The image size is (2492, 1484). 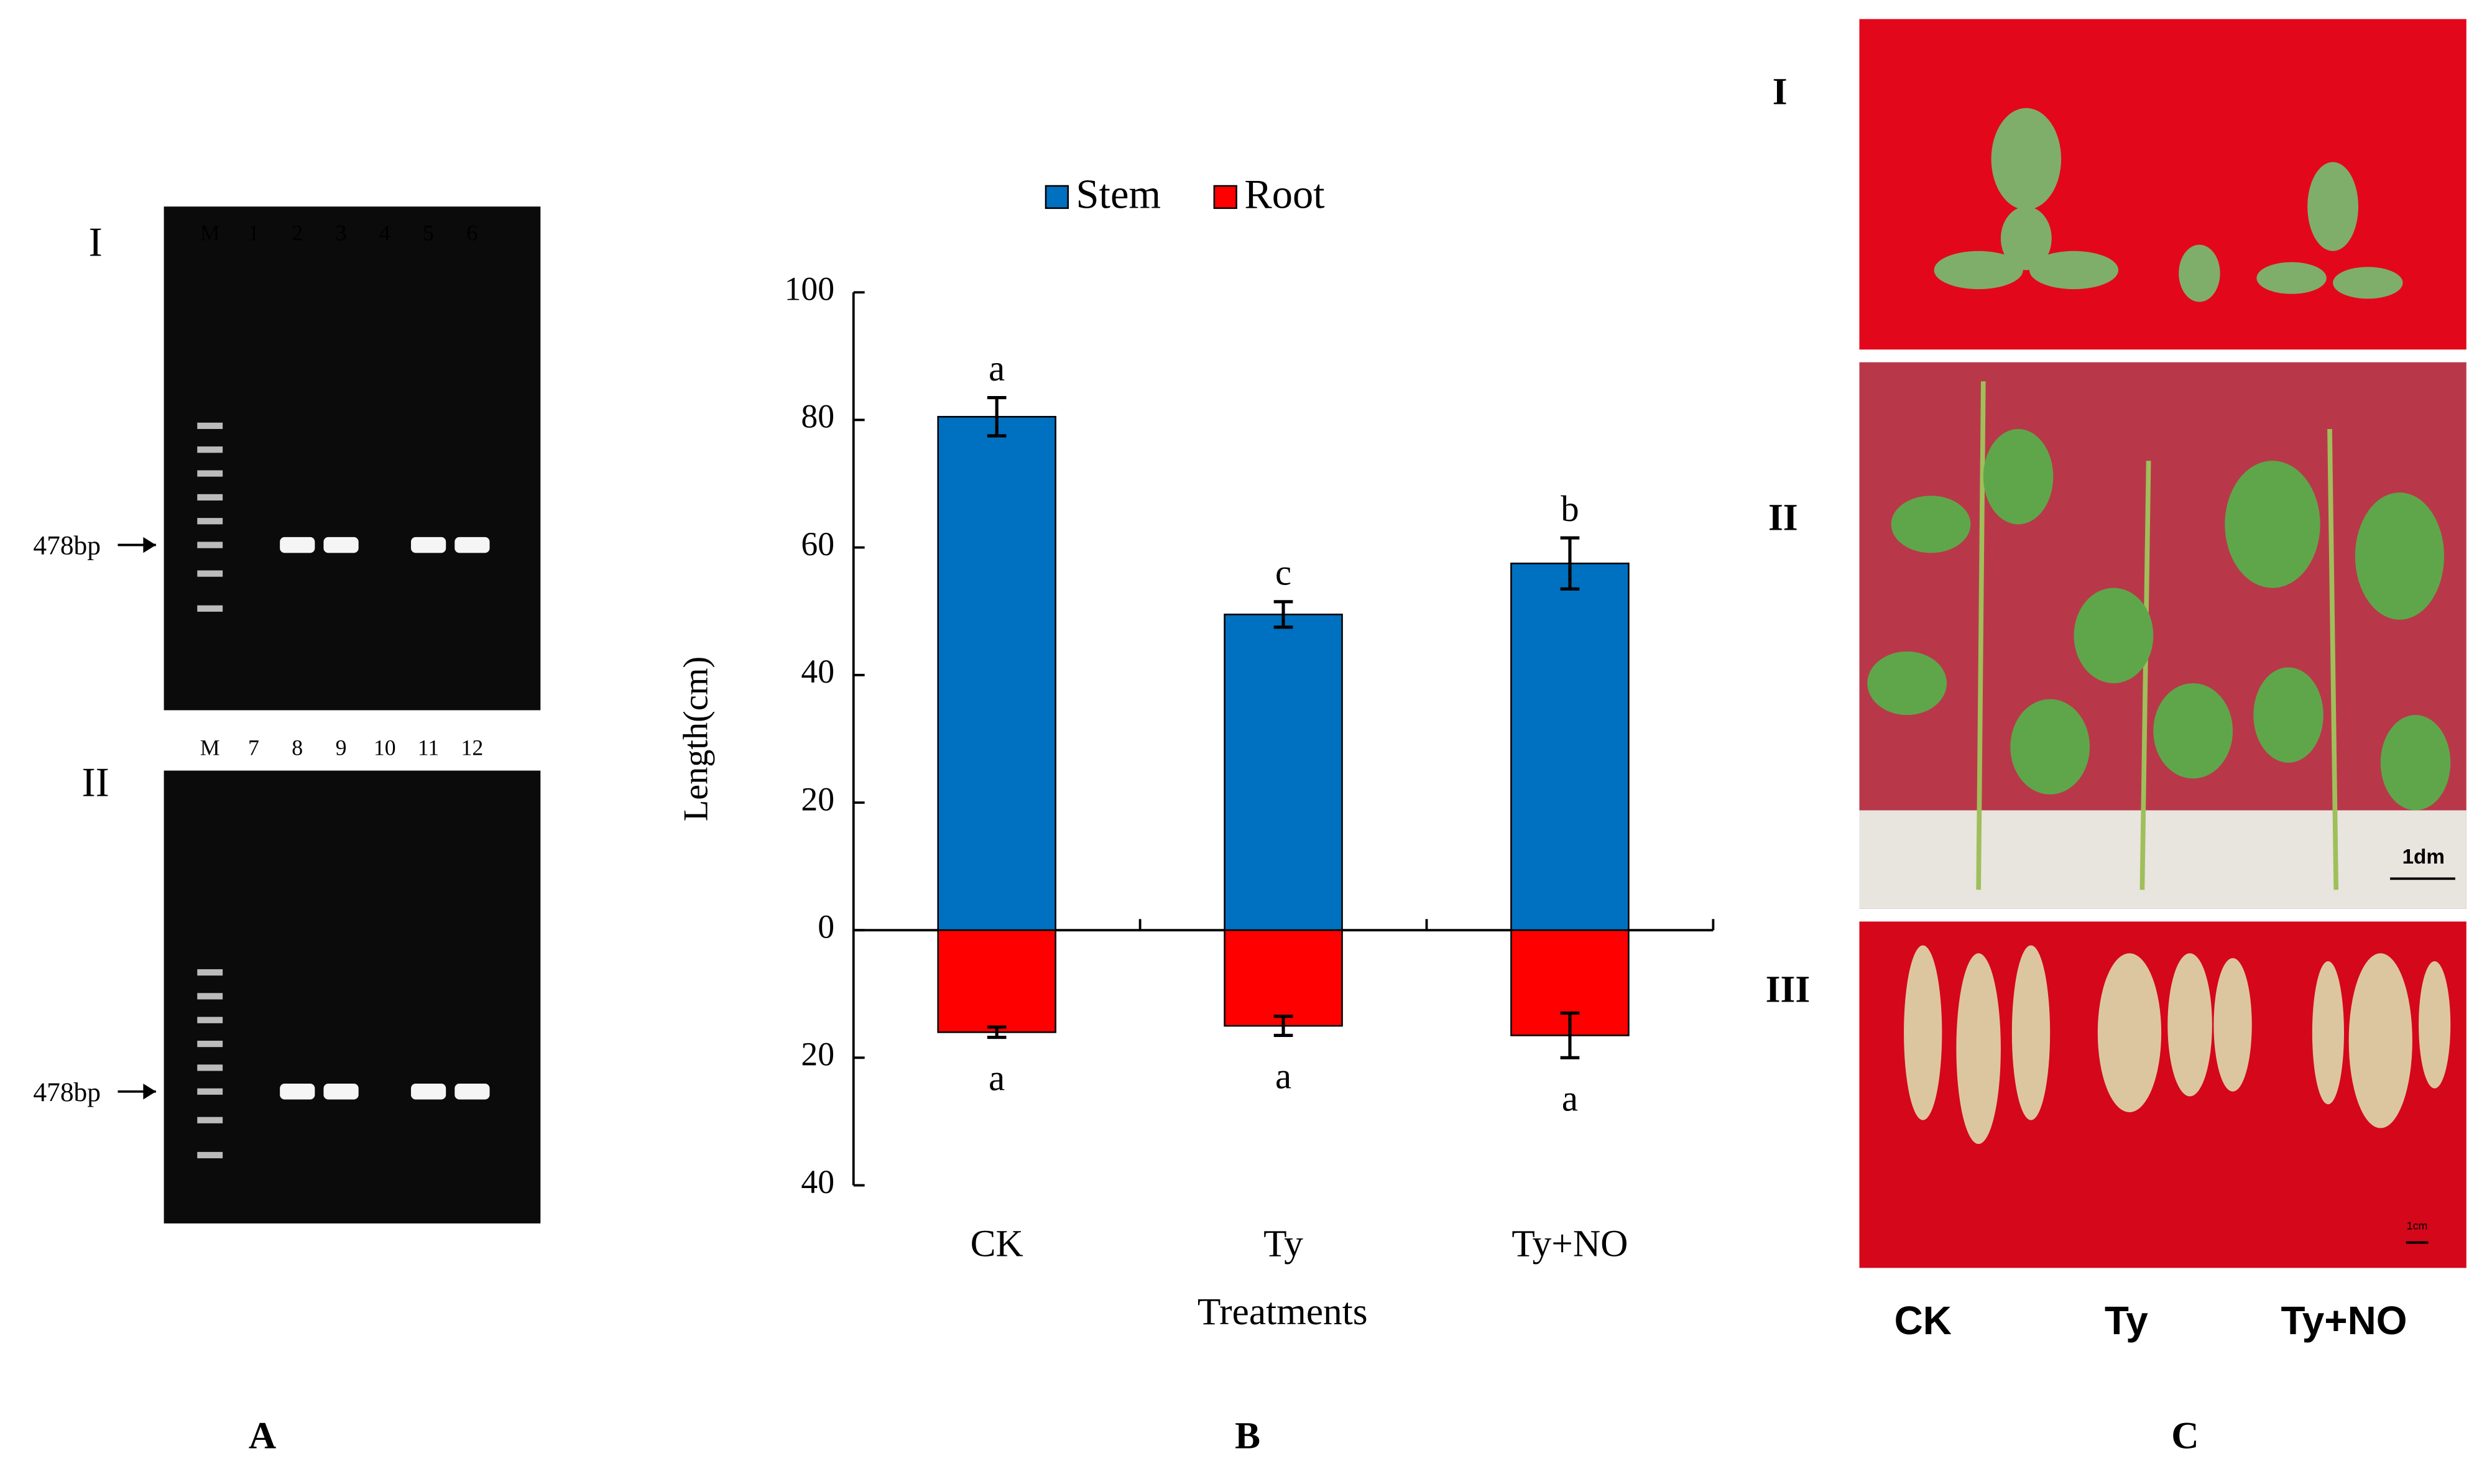 I want to click on lane-label: 8, so click(x=297, y=747).